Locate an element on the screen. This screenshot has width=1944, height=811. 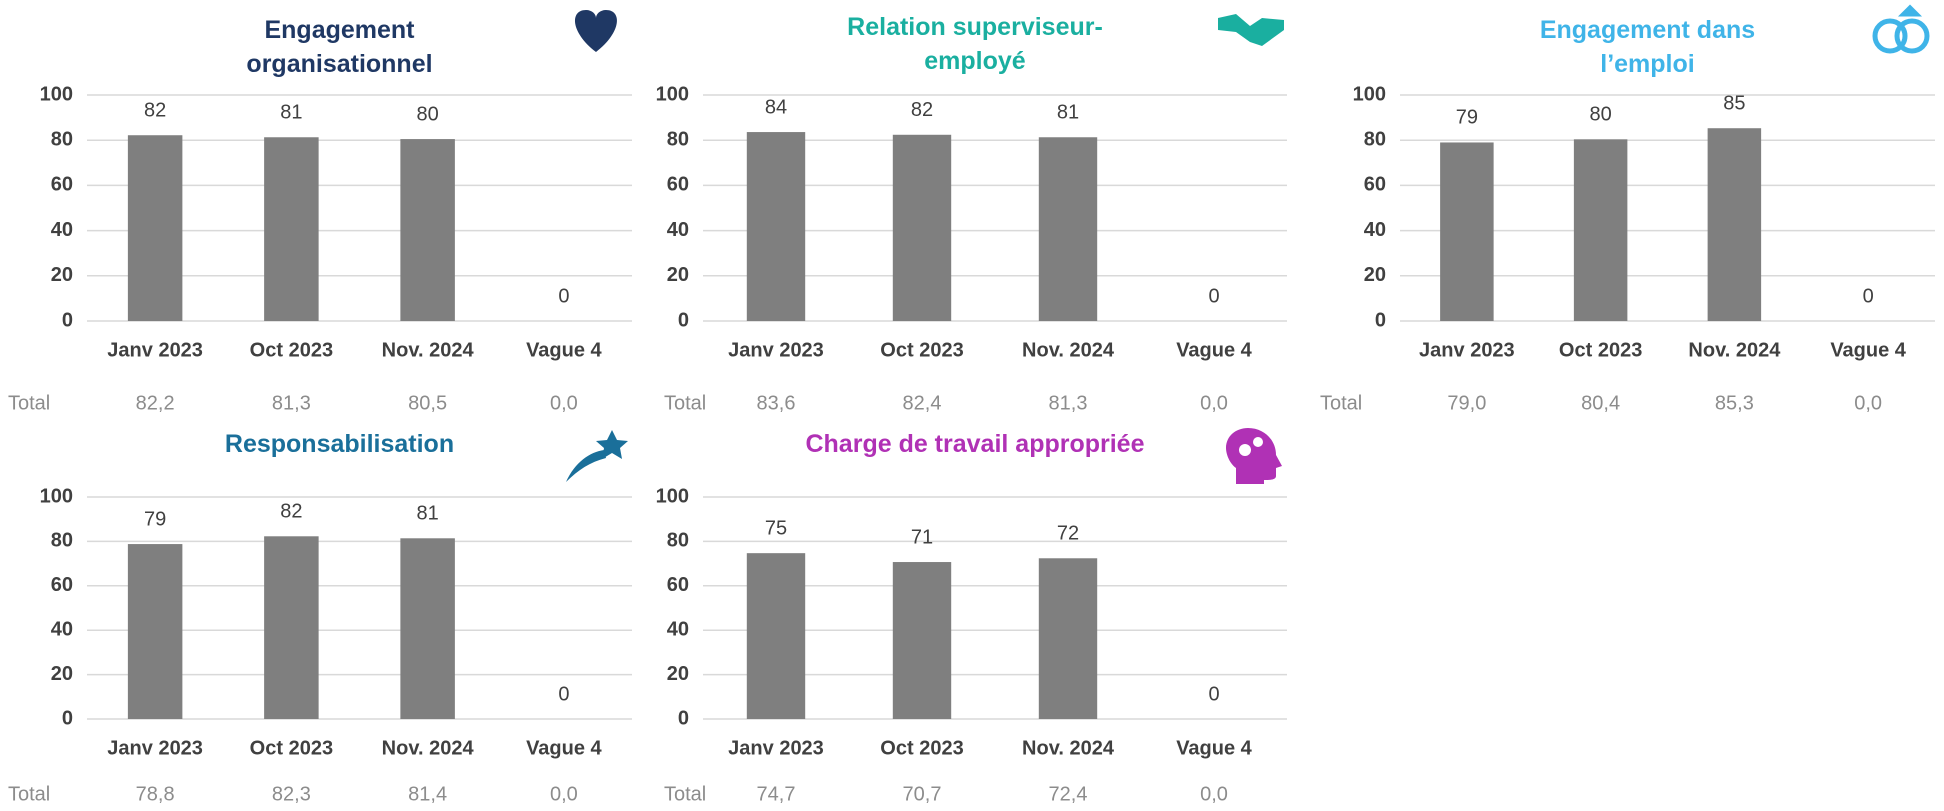
total-value: 81,3 is located at coordinates (291, 403).